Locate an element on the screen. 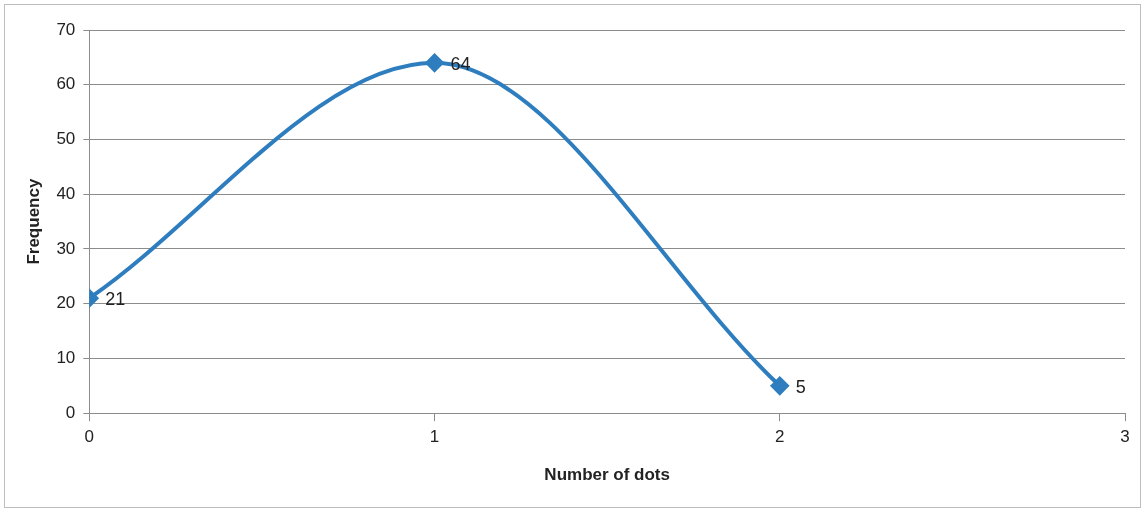 The height and width of the screenshot is (510, 1143). y-axis-title: Frequency is located at coordinates (33, 221).